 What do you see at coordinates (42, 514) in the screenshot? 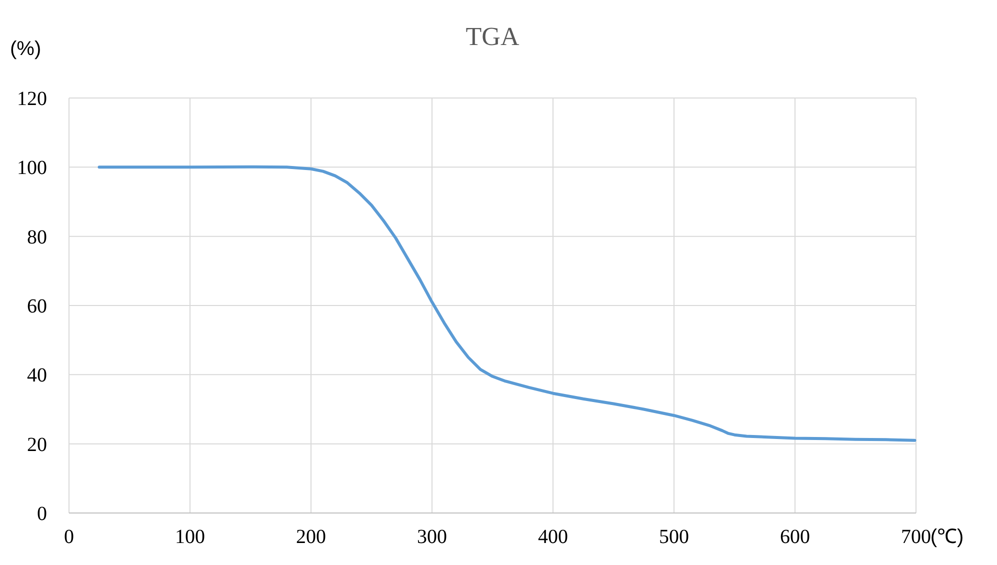
I see `y-tick-label: 0` at bounding box center [42, 514].